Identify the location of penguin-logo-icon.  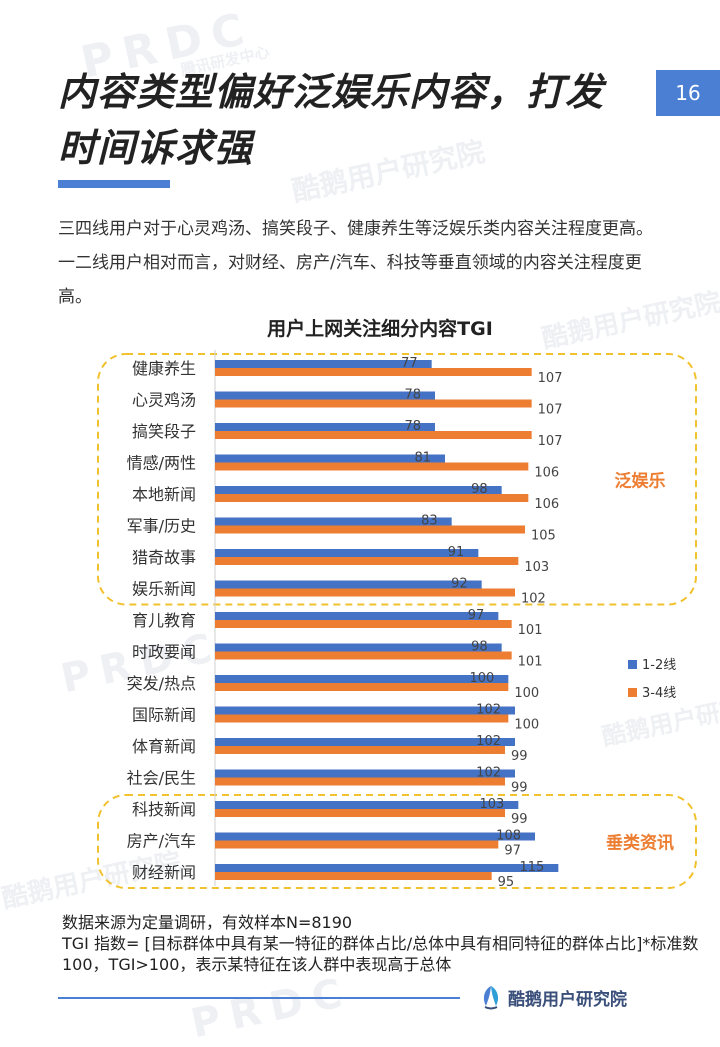
(491, 998).